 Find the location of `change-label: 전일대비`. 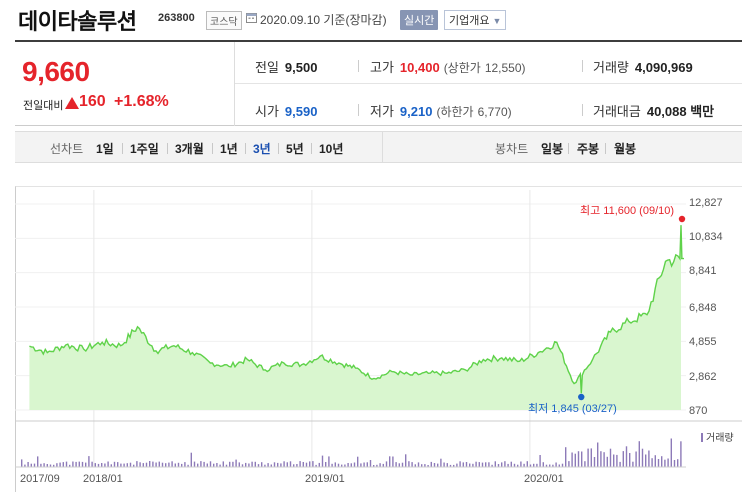

change-label: 전일대비 is located at coordinates (43, 106).